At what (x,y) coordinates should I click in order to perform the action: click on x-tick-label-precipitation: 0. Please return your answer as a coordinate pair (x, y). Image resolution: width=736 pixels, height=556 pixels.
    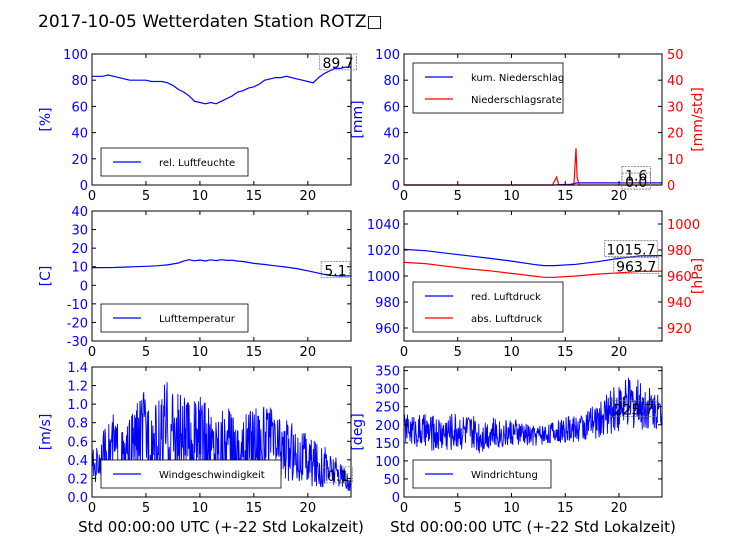
    Looking at the image, I should click on (404, 196).